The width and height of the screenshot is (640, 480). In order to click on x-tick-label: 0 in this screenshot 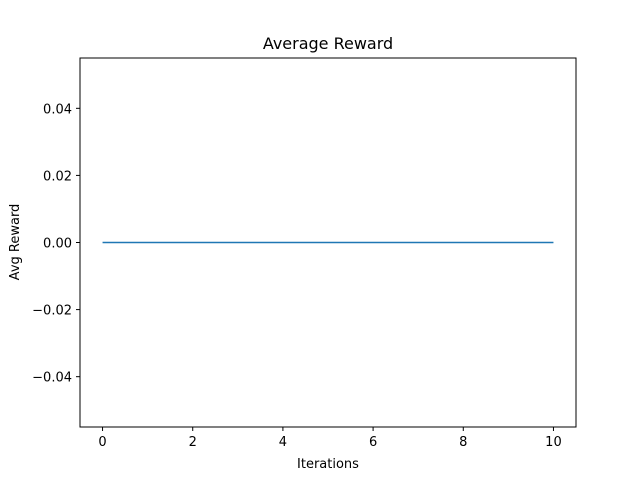, I will do `click(102, 442)`.